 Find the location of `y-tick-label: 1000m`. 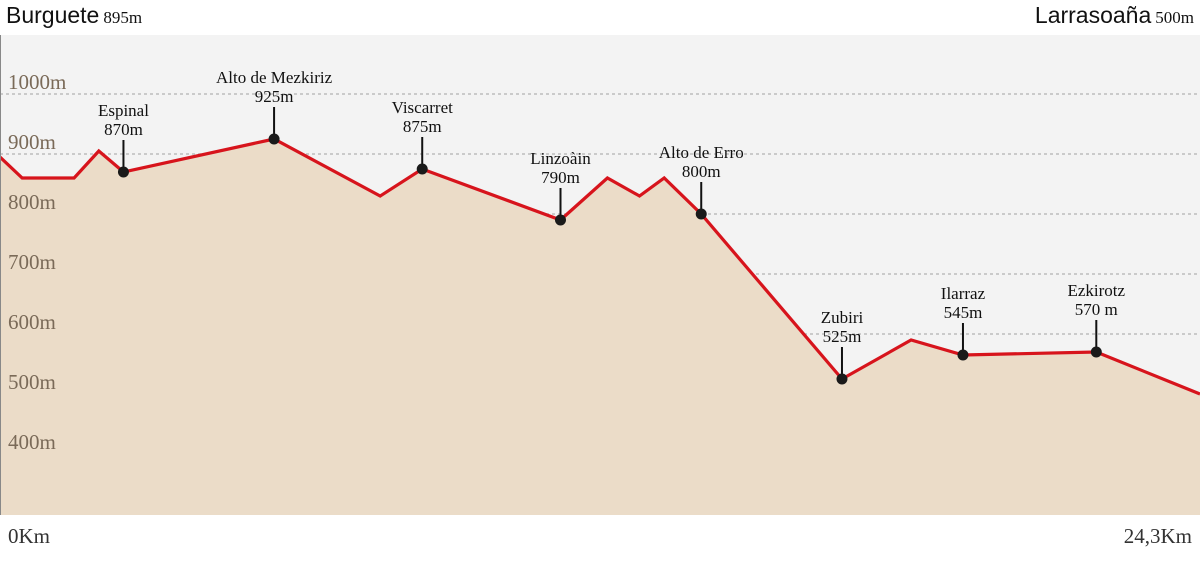

y-tick-label: 1000m is located at coordinates (37, 82).